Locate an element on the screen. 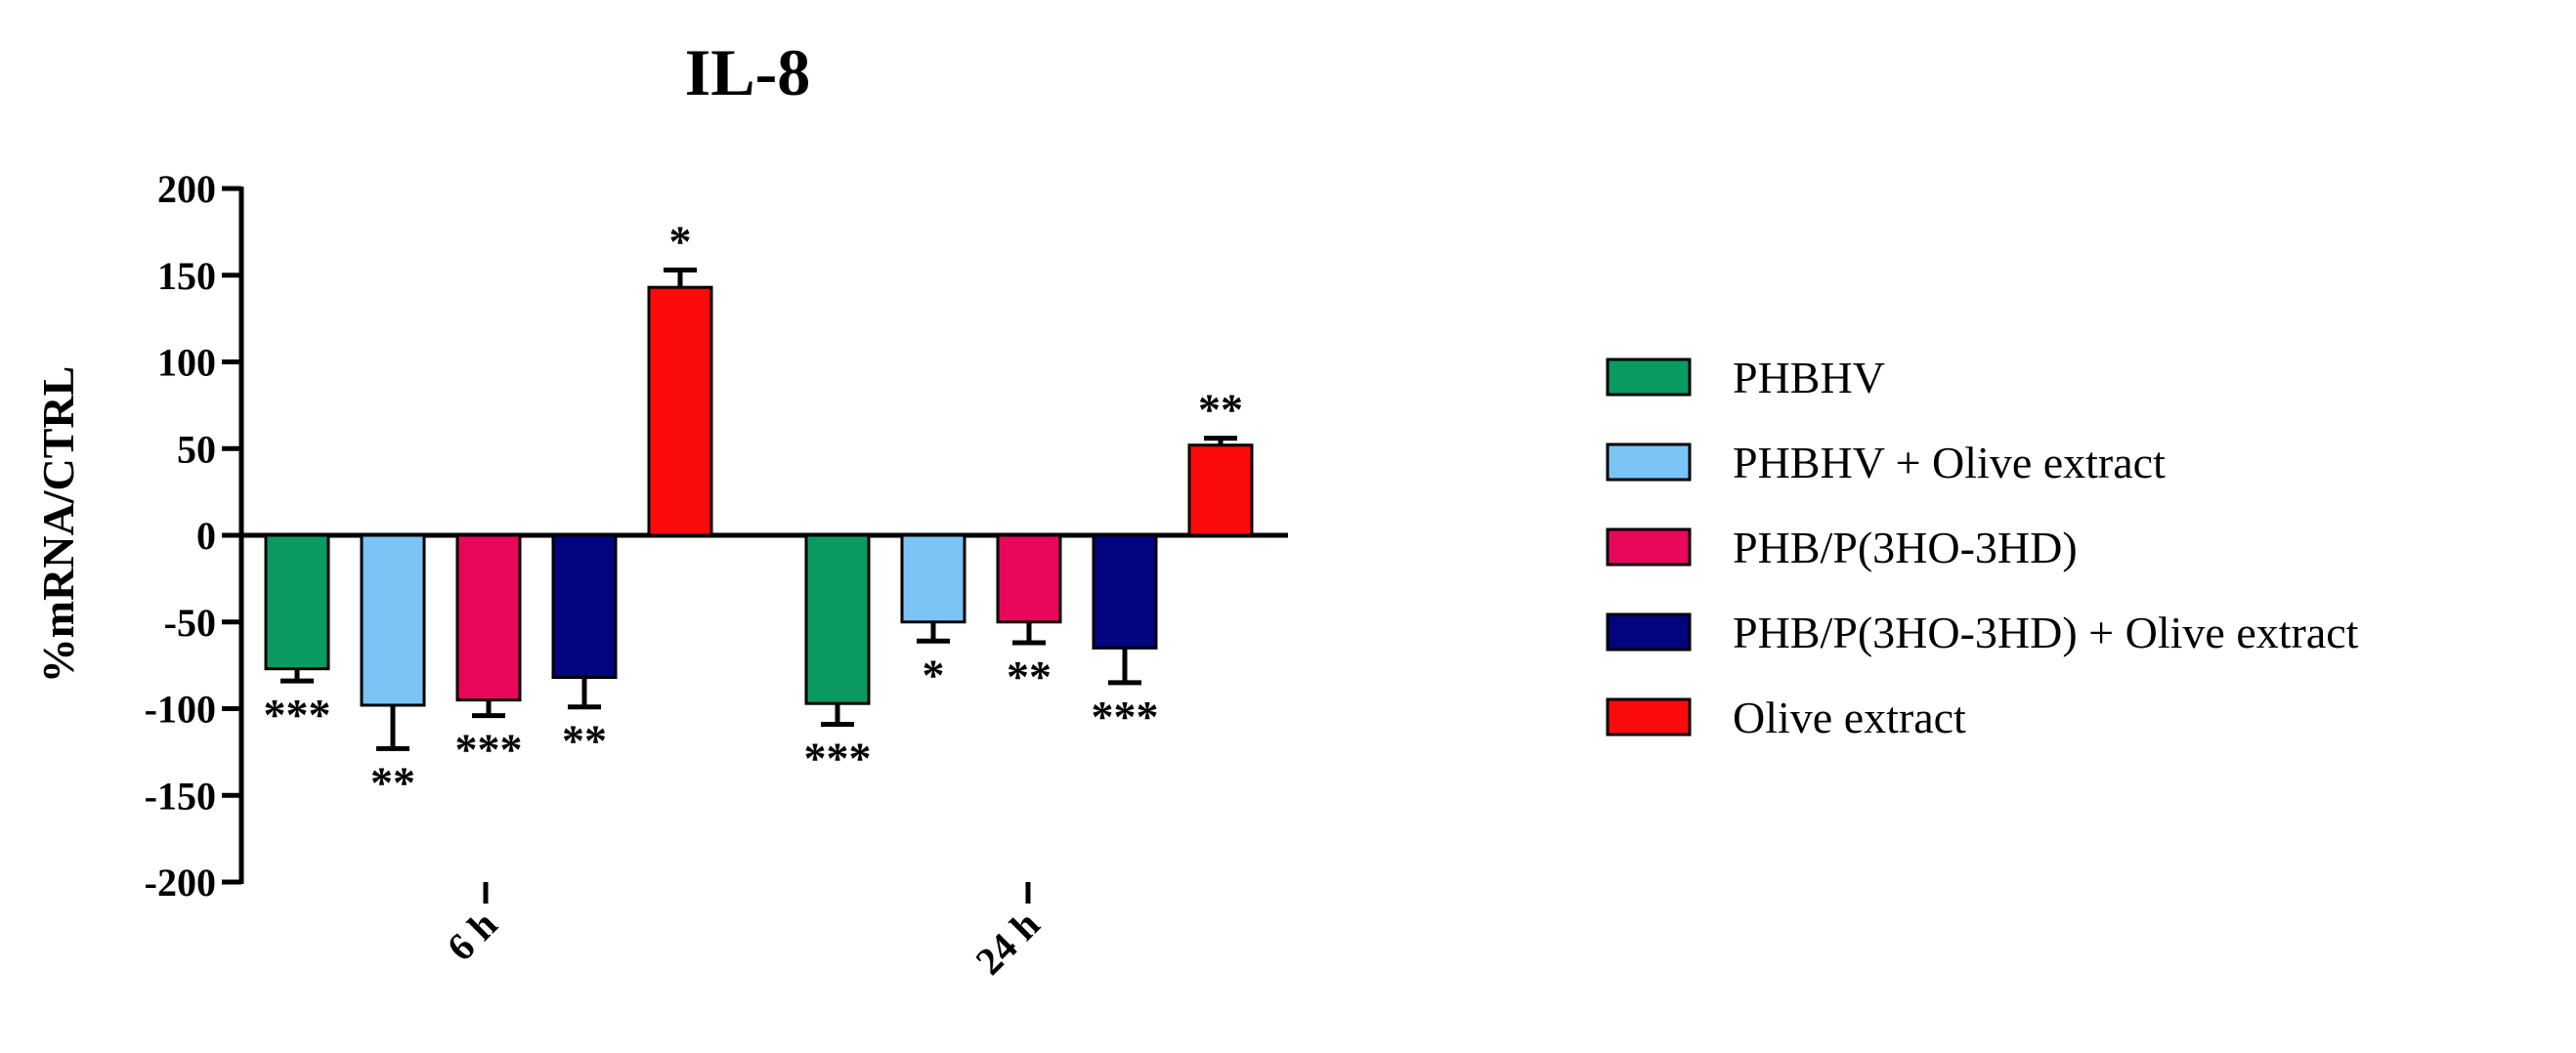 The image size is (2576, 1053). y-tick-label: -50 is located at coordinates (190, 623).